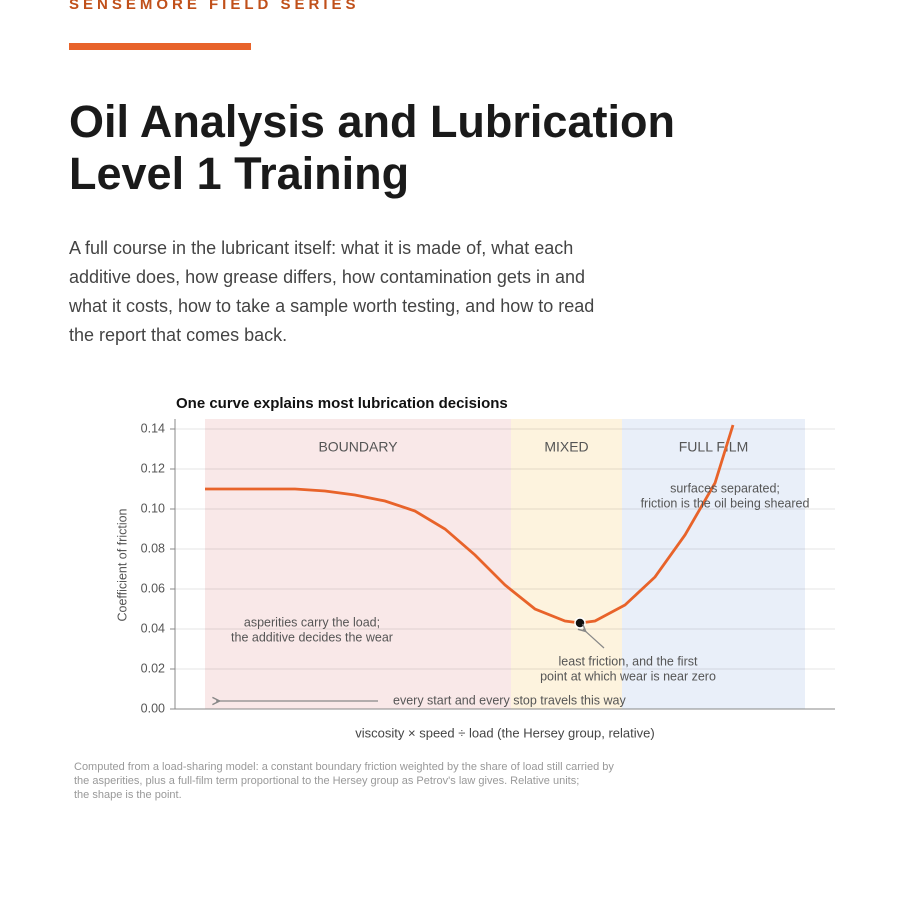 Image resolution: width=909 pixels, height=900 pixels. What do you see at coordinates (214, 6) in the screenshot?
I see `kicker: SENSEMORE FIELD SERIES` at bounding box center [214, 6].